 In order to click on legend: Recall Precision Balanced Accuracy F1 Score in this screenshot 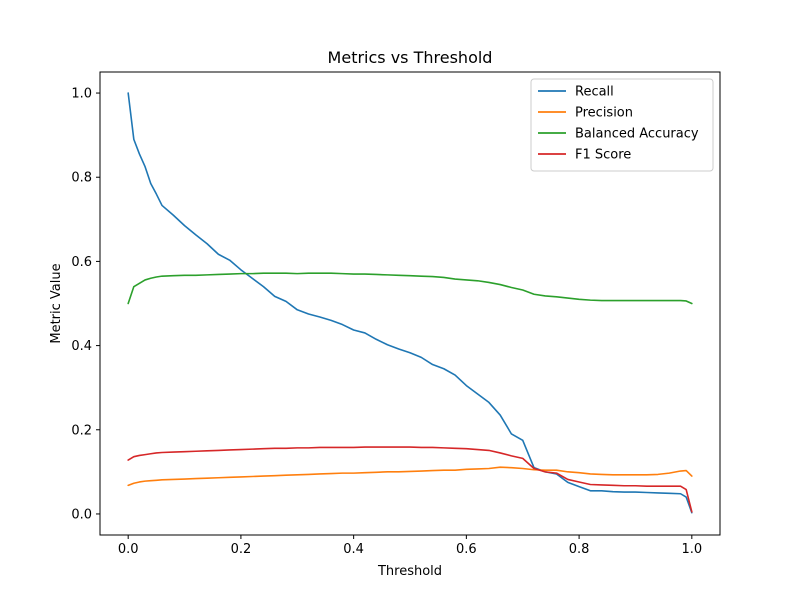, I will do `click(622, 125)`.